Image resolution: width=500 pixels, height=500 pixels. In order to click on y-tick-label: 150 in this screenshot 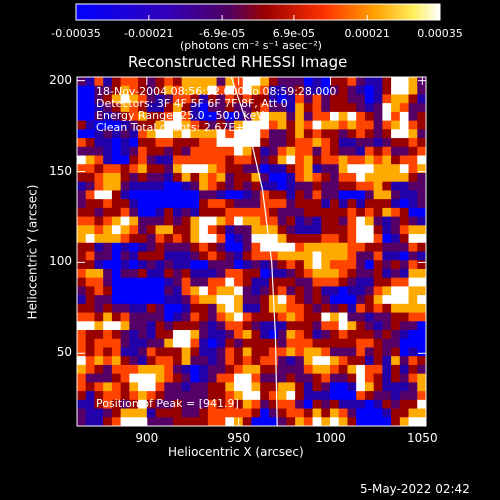, I will do `click(60, 170)`.